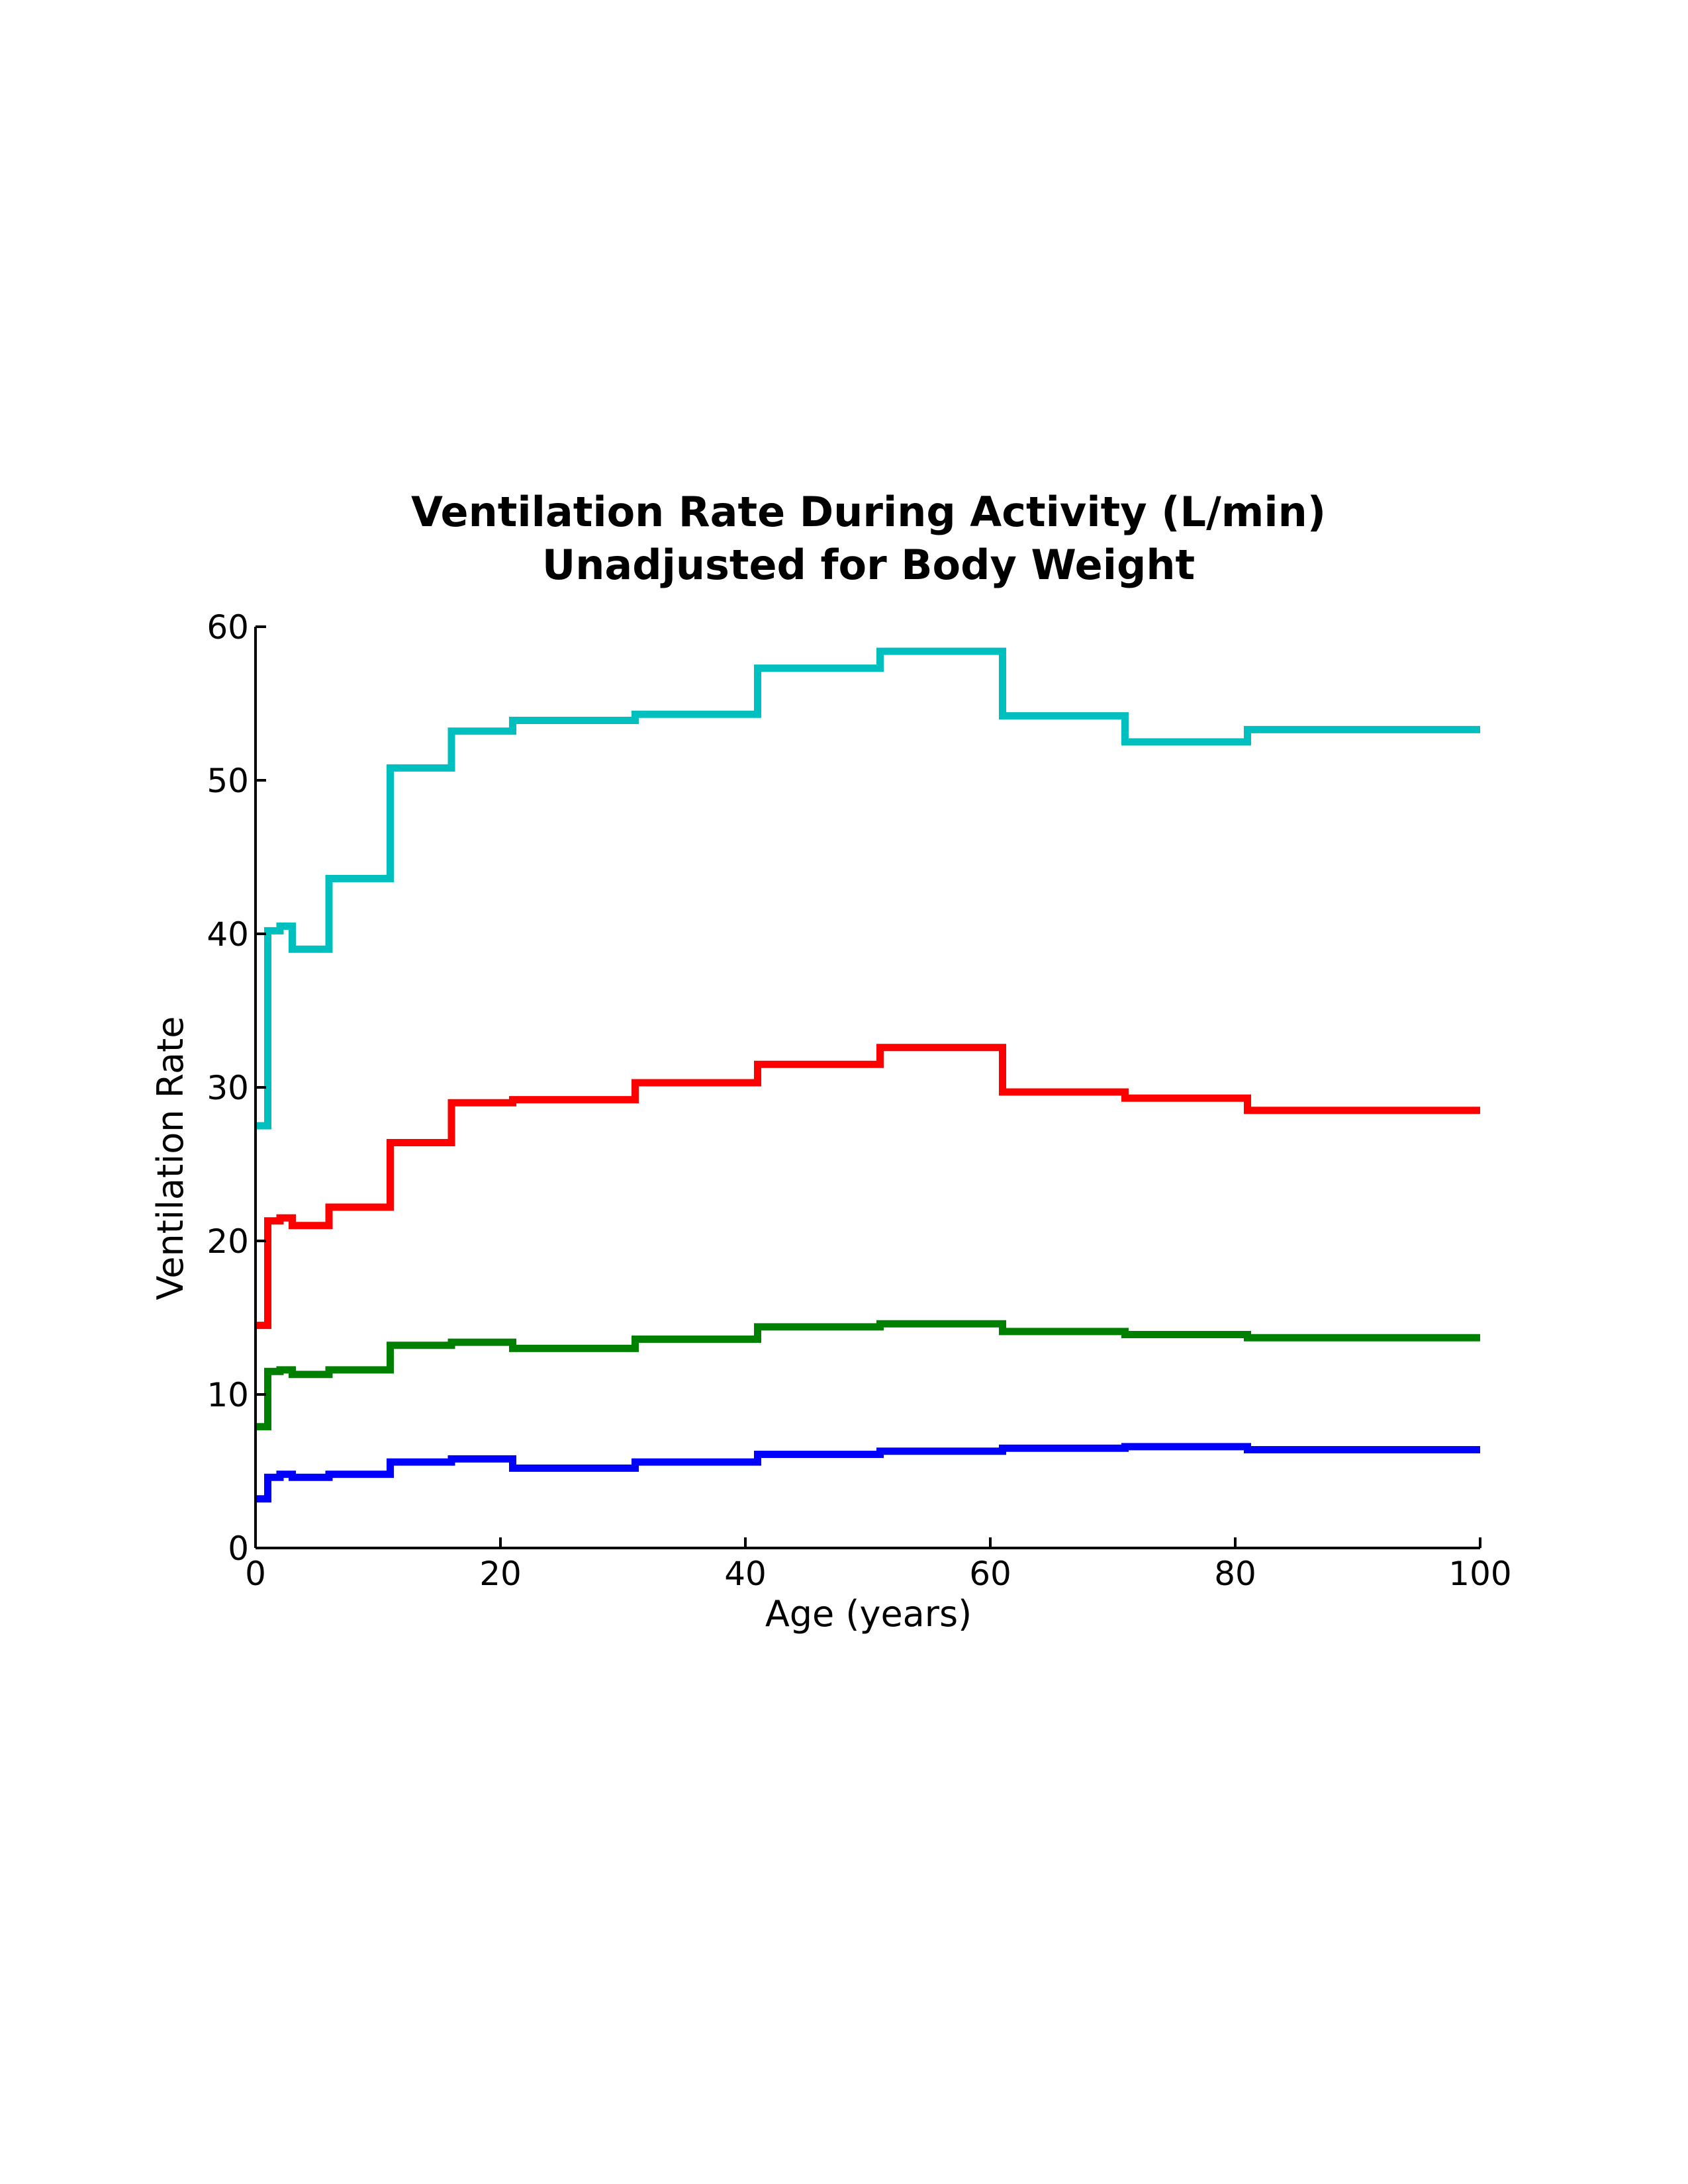 Image resolution: width=1688 pixels, height=2184 pixels. What do you see at coordinates (869, 1614) in the screenshot?
I see `x-axis-label: Age (years)` at bounding box center [869, 1614].